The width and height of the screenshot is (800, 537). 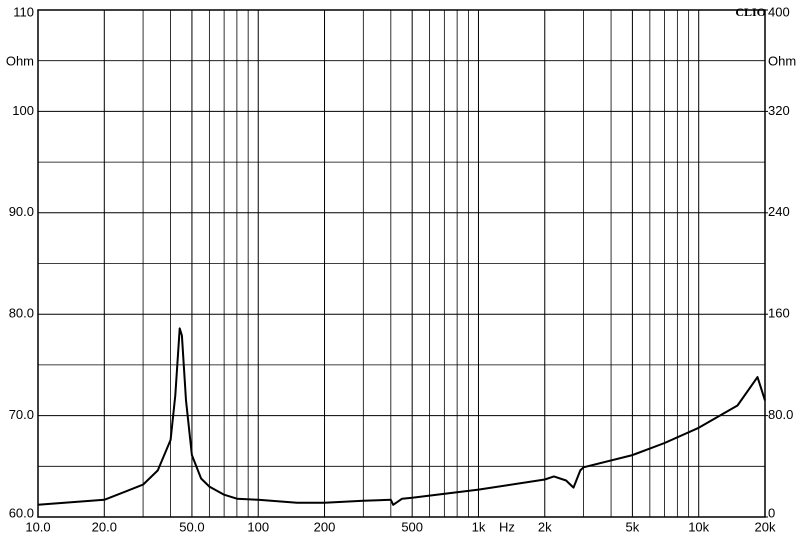 I want to click on x-tick-label: 500, so click(x=412, y=526).